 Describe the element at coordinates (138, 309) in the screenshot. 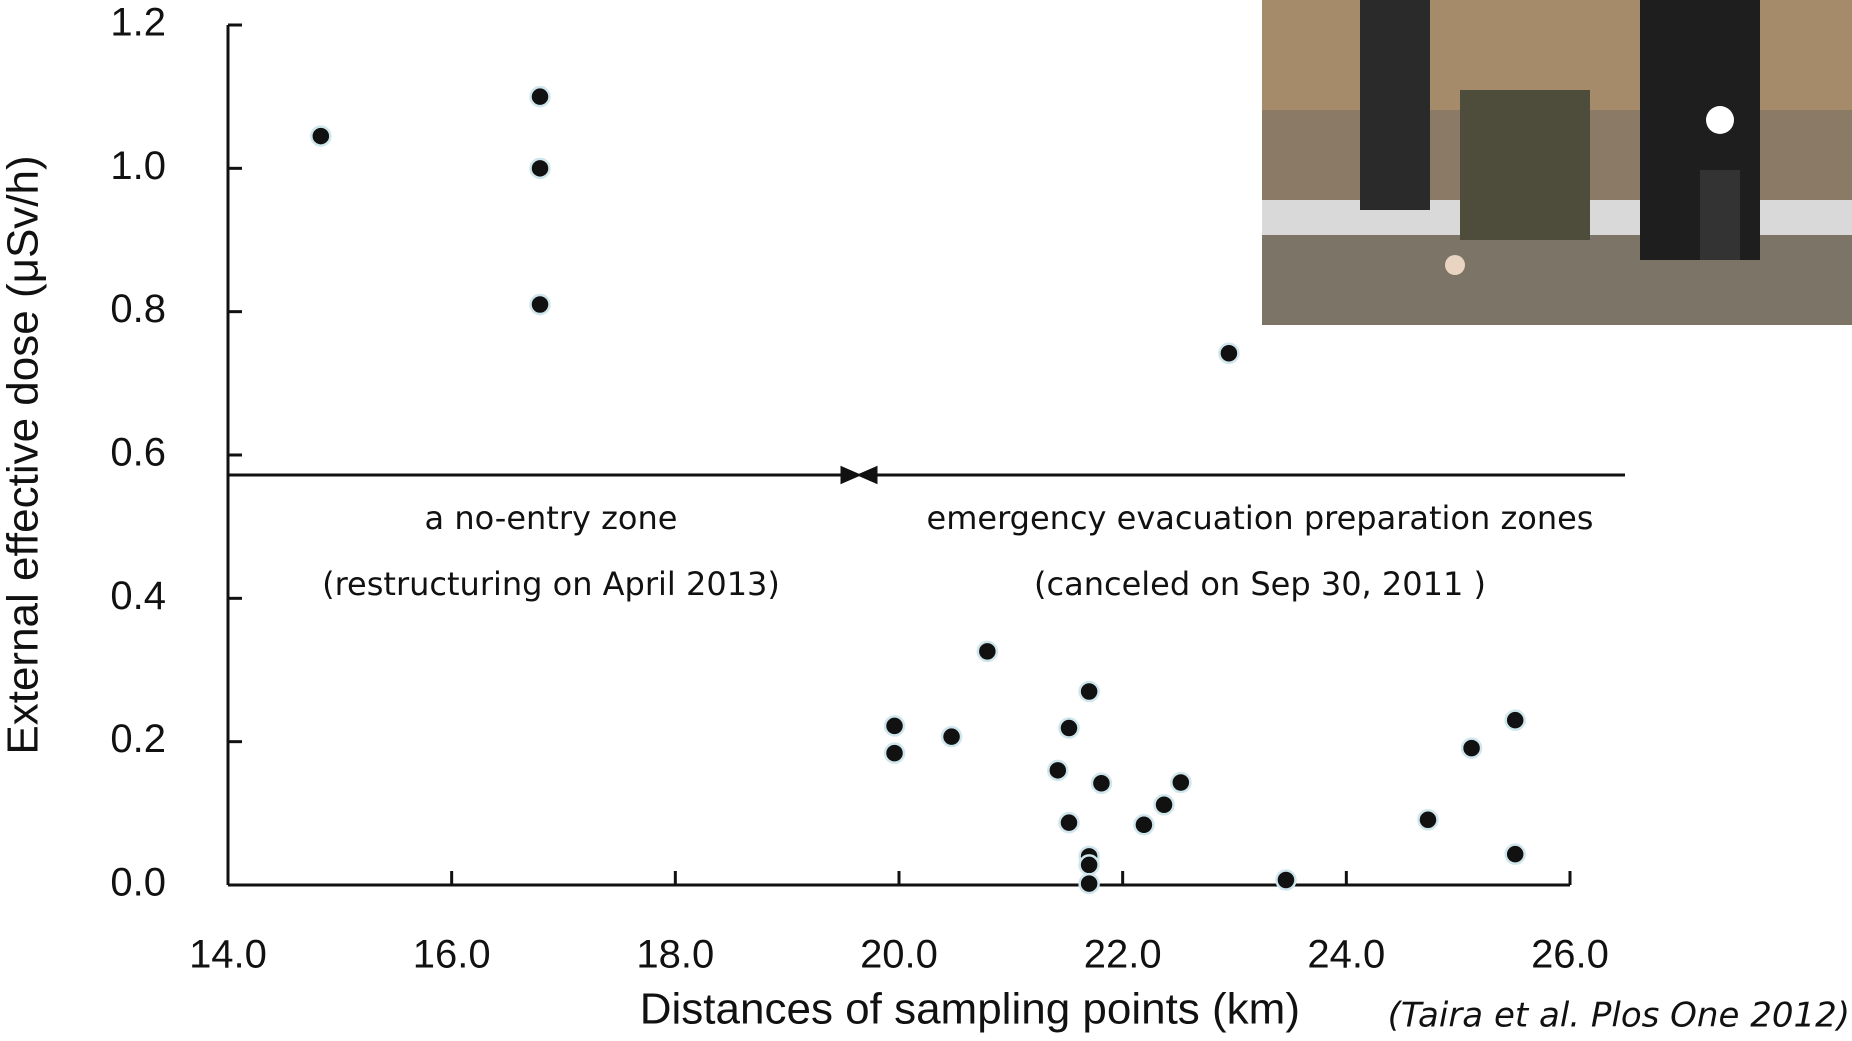

I see `y-tick-label: 0.8` at that location.